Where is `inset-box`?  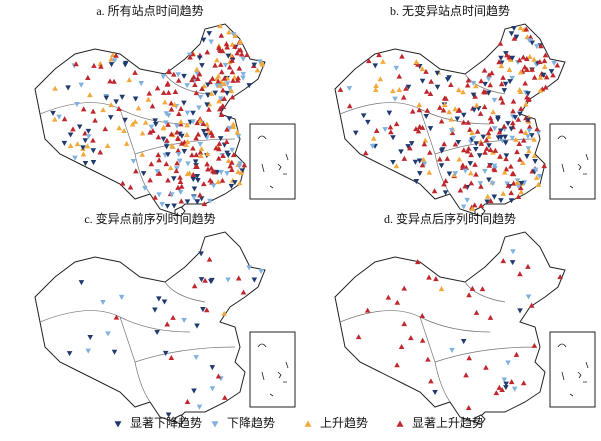 inset-box is located at coordinates (272, 369).